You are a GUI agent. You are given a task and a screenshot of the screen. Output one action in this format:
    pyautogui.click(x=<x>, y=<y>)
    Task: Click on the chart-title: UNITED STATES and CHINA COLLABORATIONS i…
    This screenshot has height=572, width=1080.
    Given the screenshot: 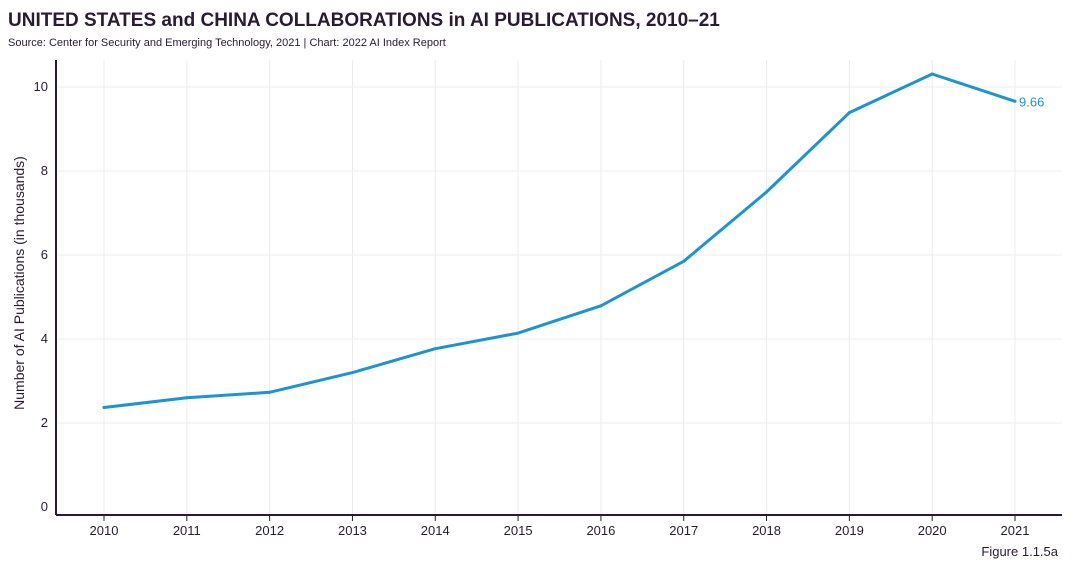 What is the action you would take?
    pyautogui.click(x=364, y=20)
    